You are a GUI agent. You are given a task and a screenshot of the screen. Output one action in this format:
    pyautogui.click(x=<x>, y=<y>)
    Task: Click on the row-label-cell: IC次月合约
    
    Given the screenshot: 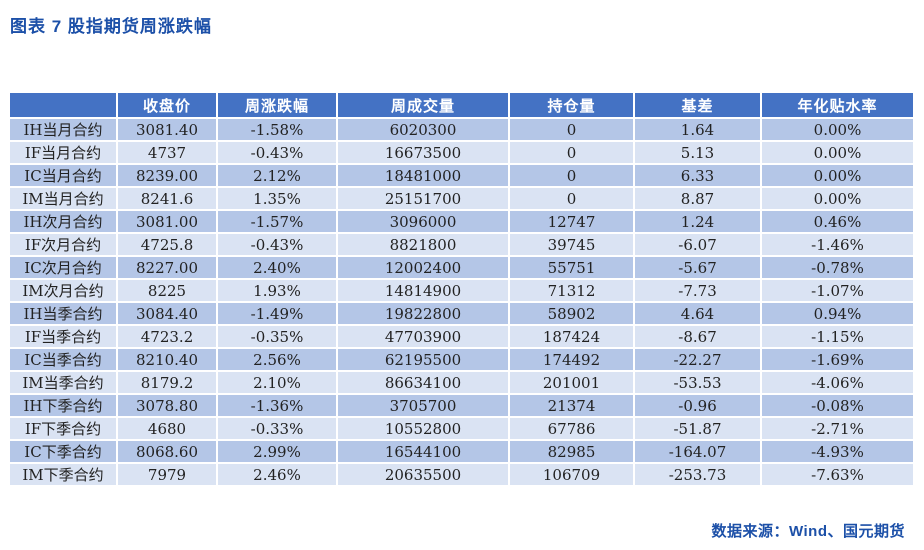 What is the action you would take?
    pyautogui.click(x=64, y=268)
    